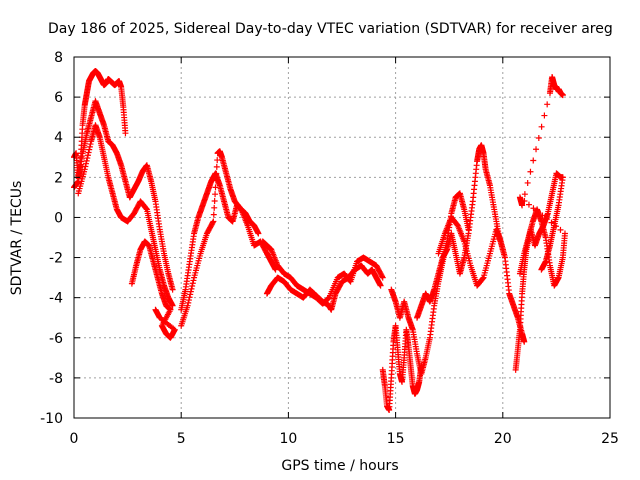  What do you see at coordinates (153, 289) in the screenshot?
I see `series-trace-d` at bounding box center [153, 289].